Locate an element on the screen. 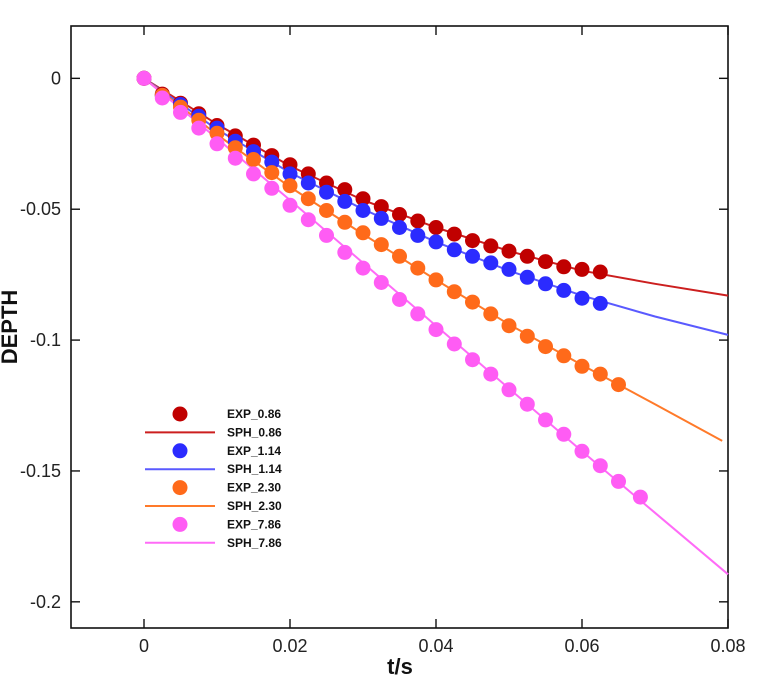  y-tick-label: -0.15 is located at coordinates (40, 471).